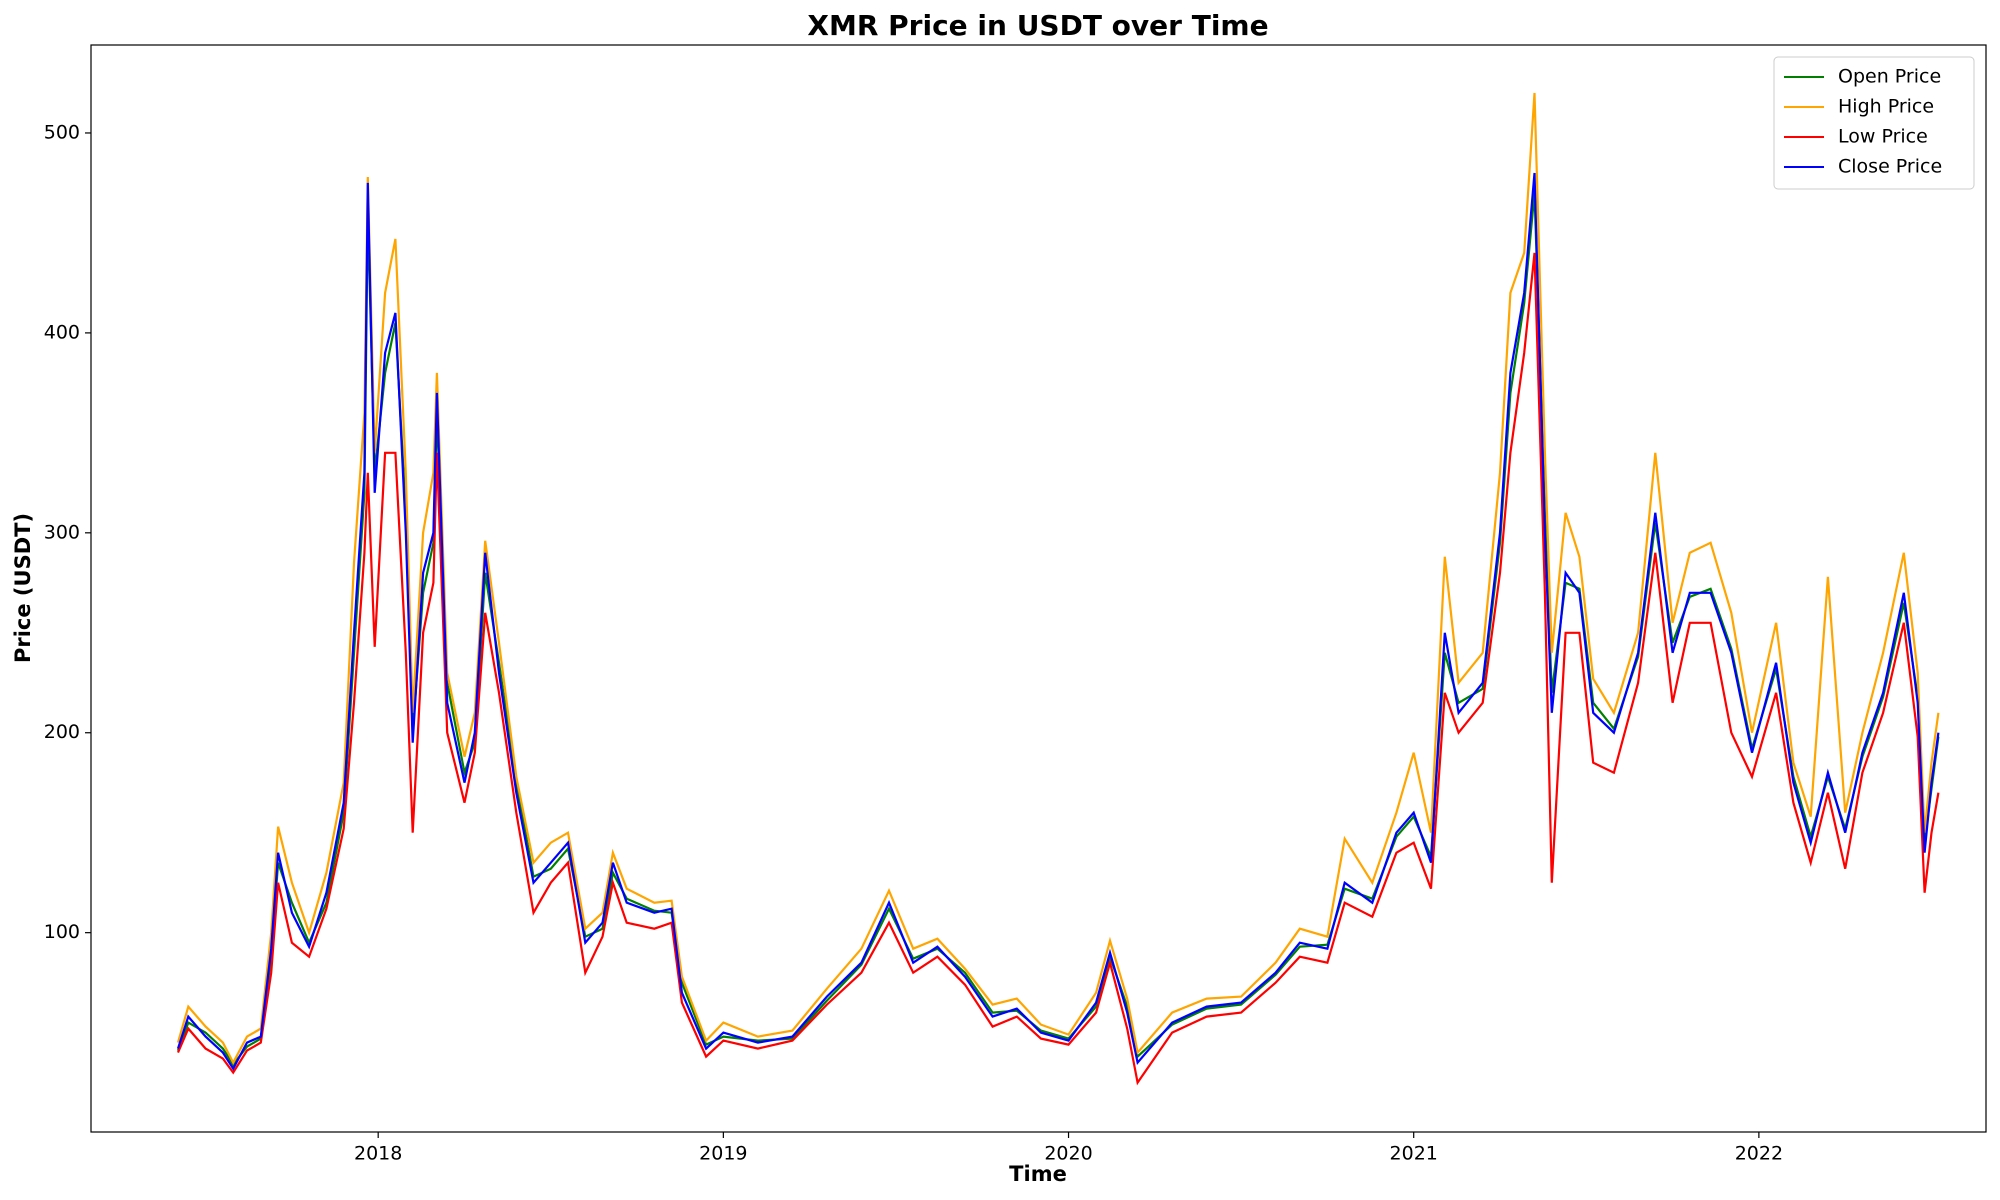 This screenshot has height=1200, width=2000. Describe the element at coordinates (1038, 1174) in the screenshot. I see `x-axis-label: Time` at that location.